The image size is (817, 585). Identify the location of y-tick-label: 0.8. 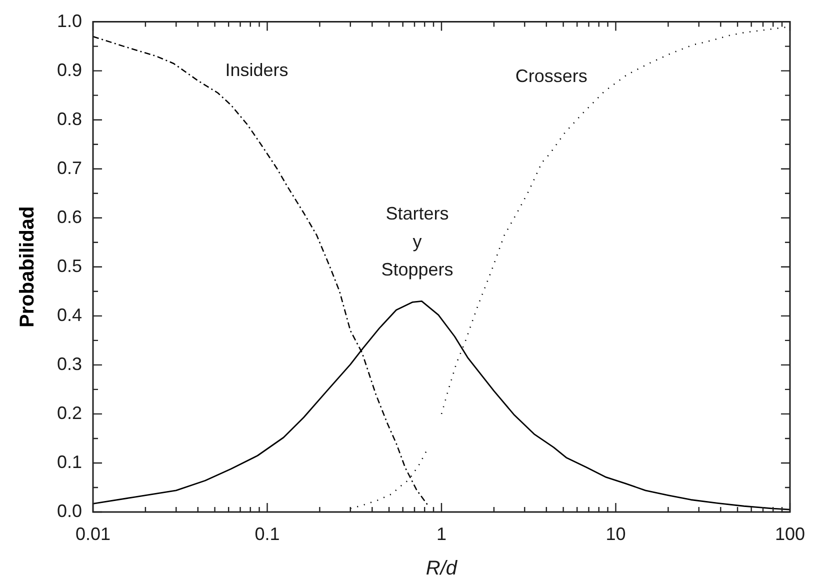
(69, 118).